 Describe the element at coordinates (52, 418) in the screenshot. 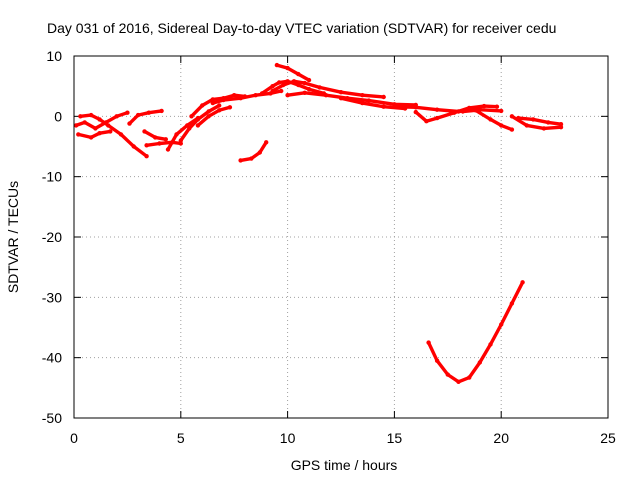

I see `y-tick-label: -50` at that location.